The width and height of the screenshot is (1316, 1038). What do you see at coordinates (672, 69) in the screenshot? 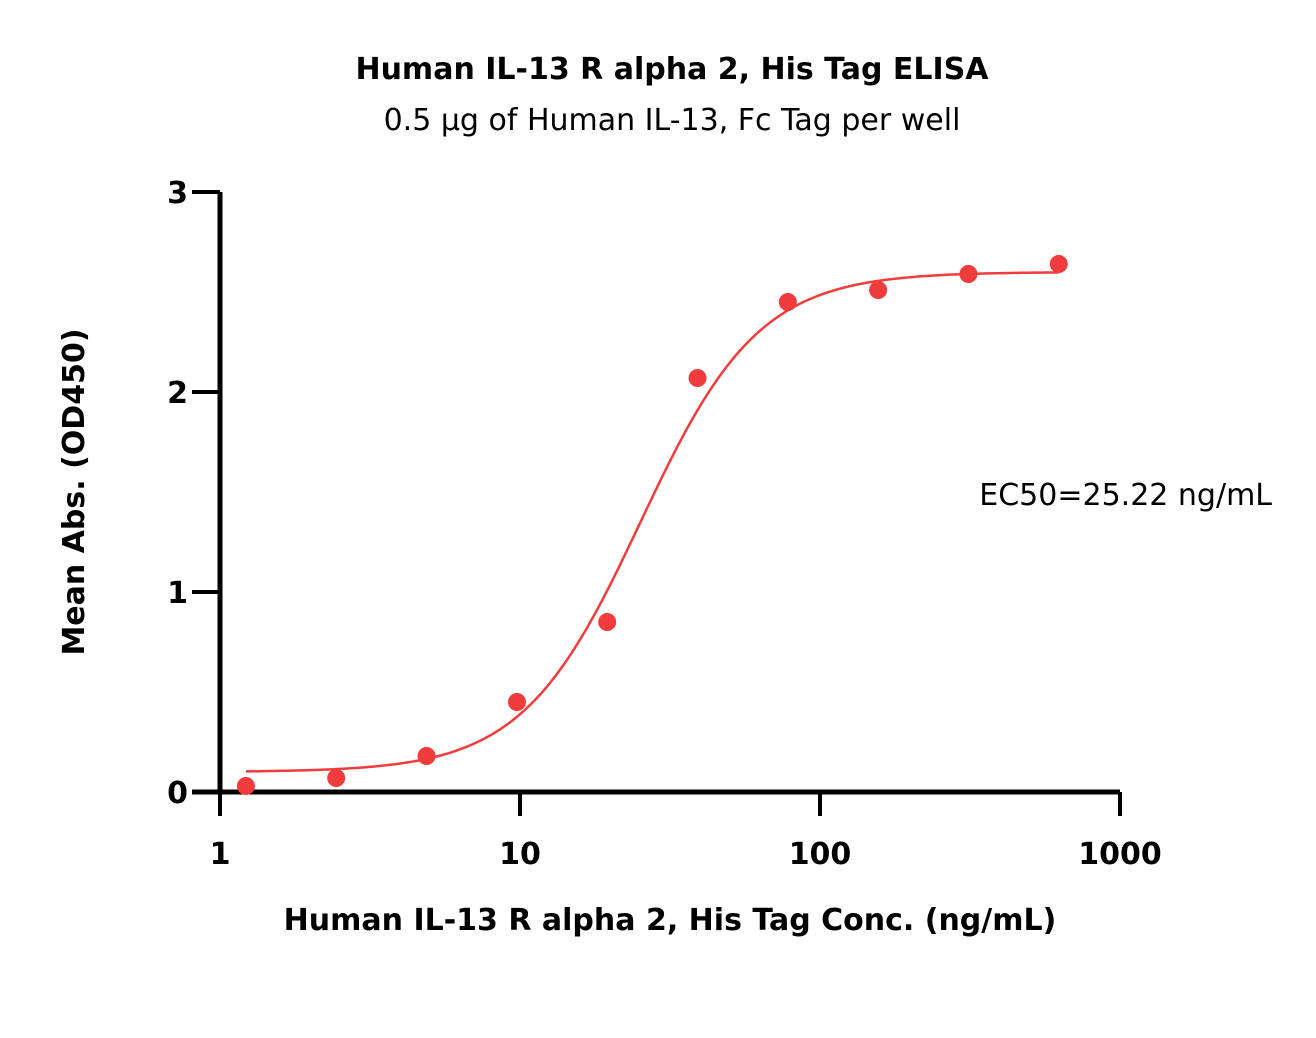
I see `chart-title: Human IL-13 R alpha 2, His Tag ELISA` at bounding box center [672, 69].